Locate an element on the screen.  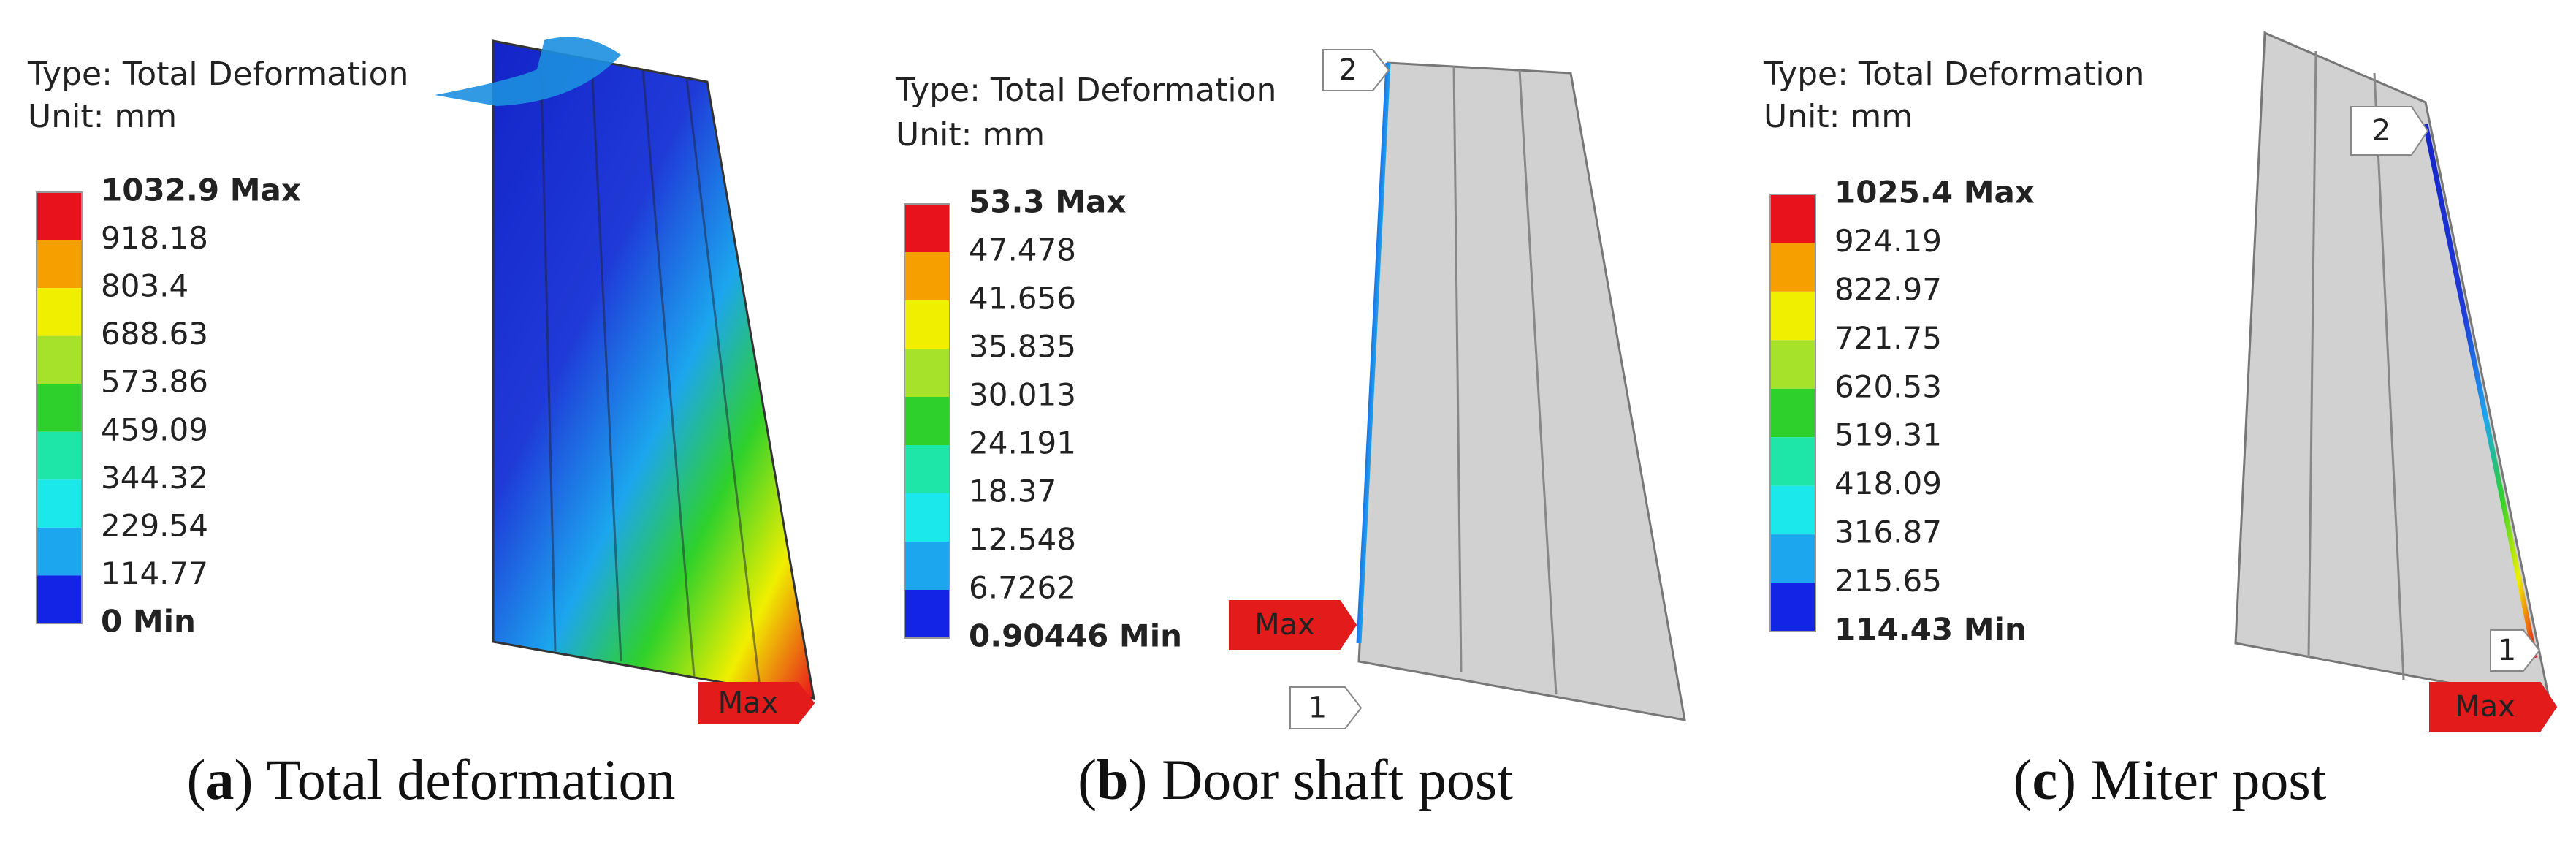
legend-label: 721.75 is located at coordinates (1888, 338).